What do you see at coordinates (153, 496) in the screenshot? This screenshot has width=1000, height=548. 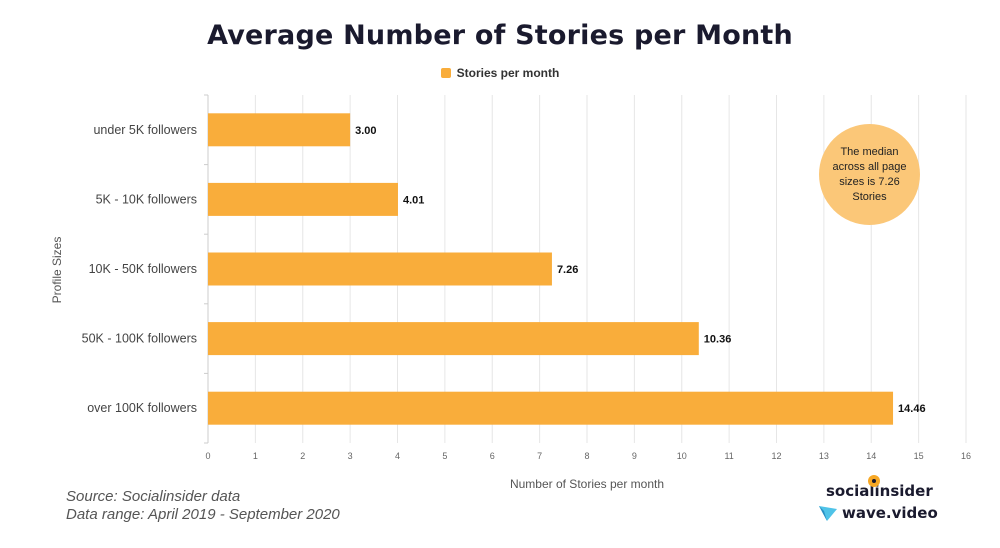 I see `source-text: Source: Socialinsider data` at bounding box center [153, 496].